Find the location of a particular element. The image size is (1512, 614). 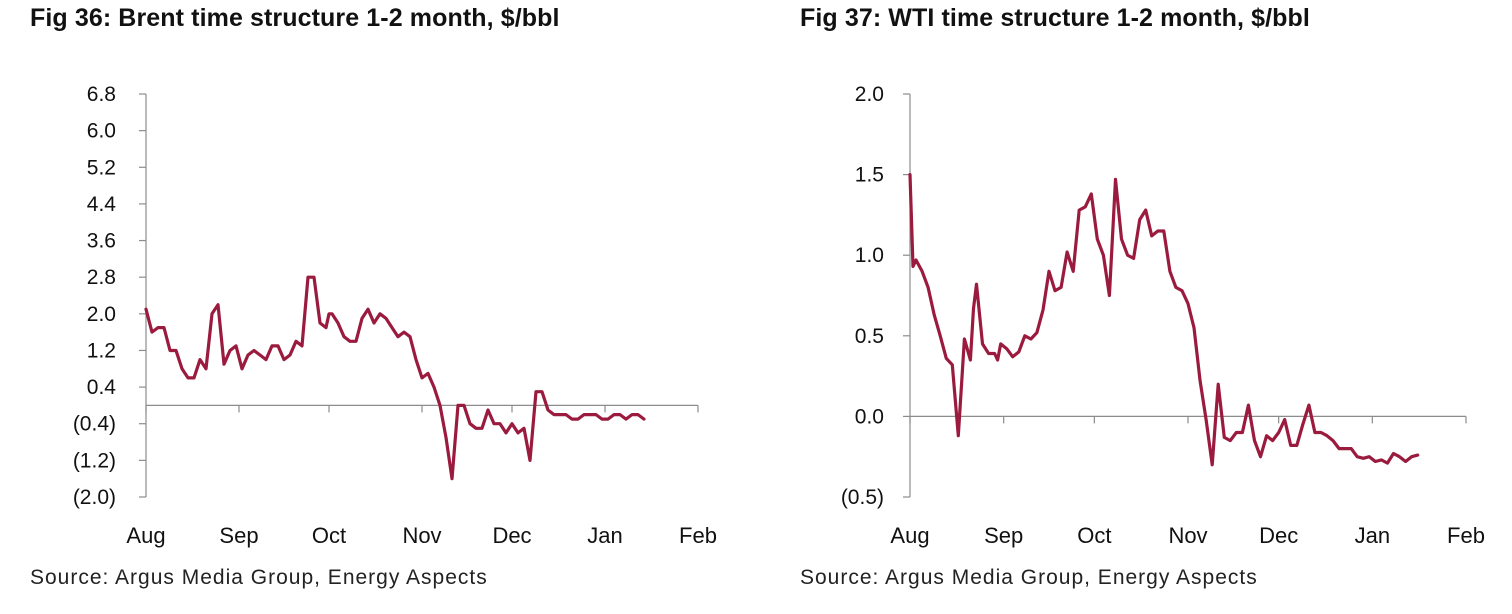

y-tick-label: 5.2 is located at coordinates (101, 167).